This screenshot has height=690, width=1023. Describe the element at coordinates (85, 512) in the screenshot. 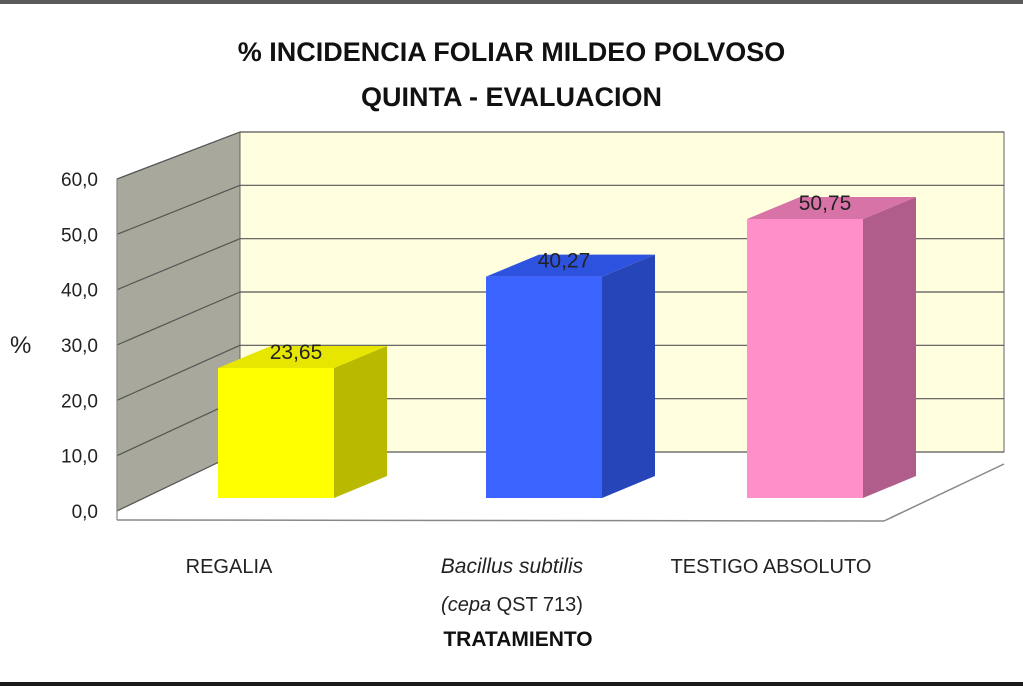

I see `y-tick-label: 0,0` at that location.